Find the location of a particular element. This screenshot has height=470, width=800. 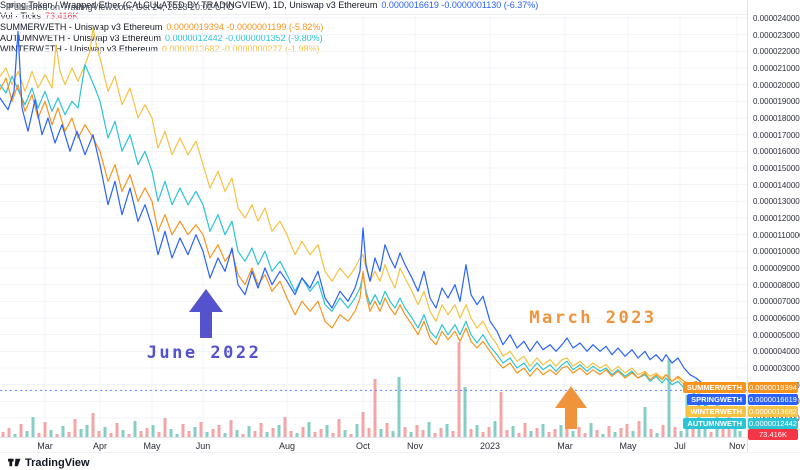

price-axis-label: 0.0000220000 is located at coordinates (776, 52).